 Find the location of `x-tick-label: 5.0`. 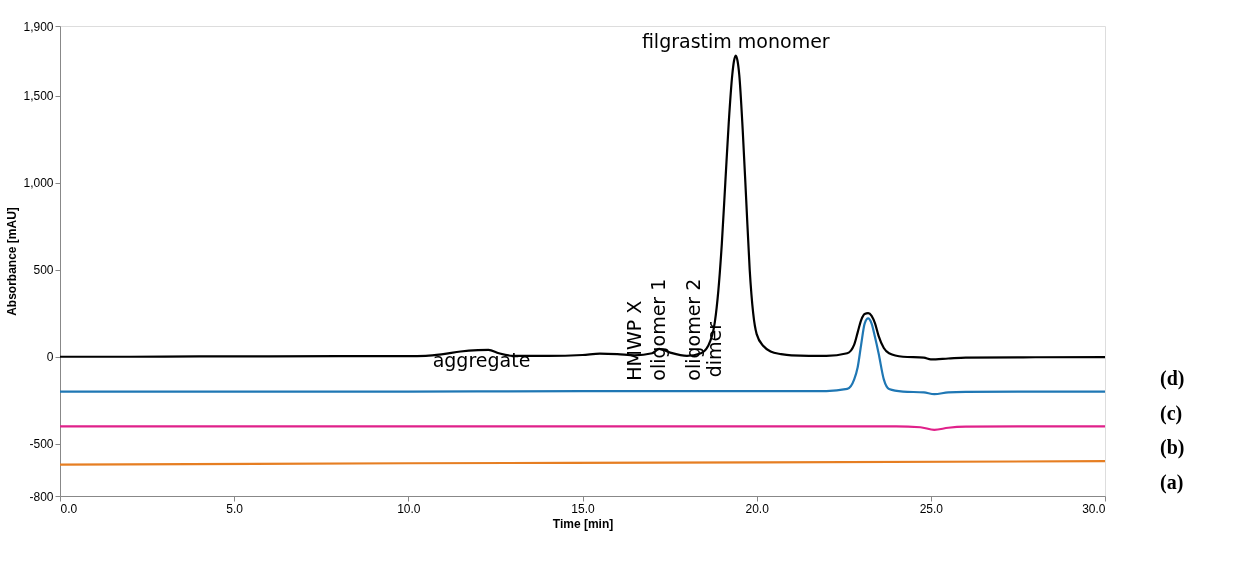

x-tick-label: 5.0 is located at coordinates (235, 508).